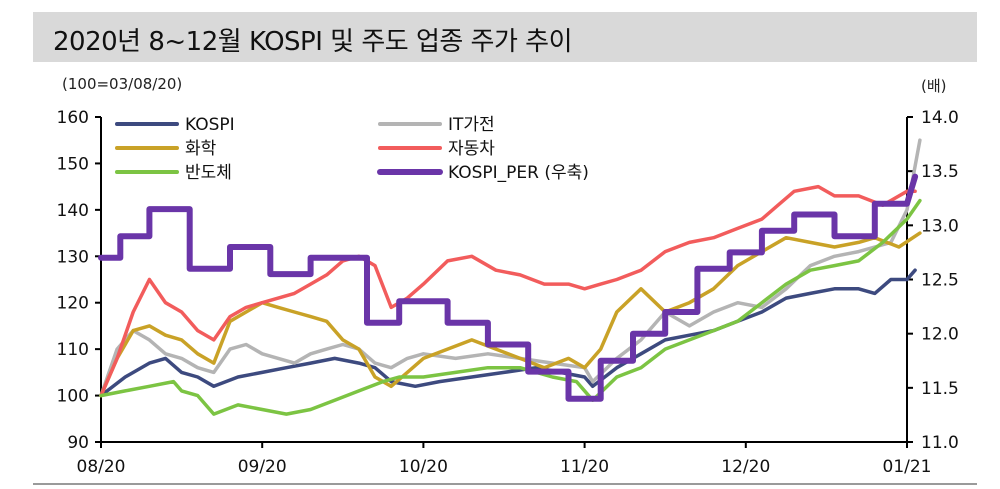  Describe the element at coordinates (73, 350) in the screenshot. I see `left-tick-label: 110` at that location.